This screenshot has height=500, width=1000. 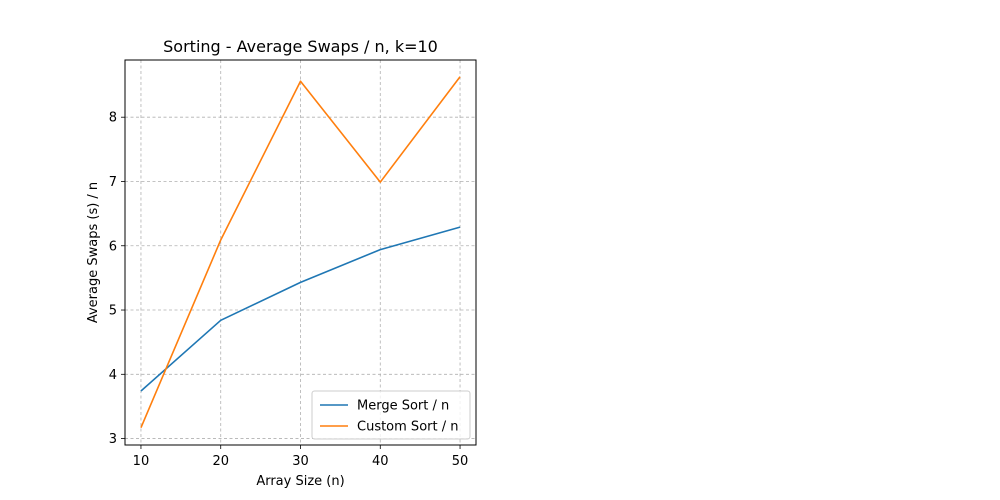 What do you see at coordinates (113, 375) in the screenshot?
I see `y-tick-label: 4` at bounding box center [113, 375].